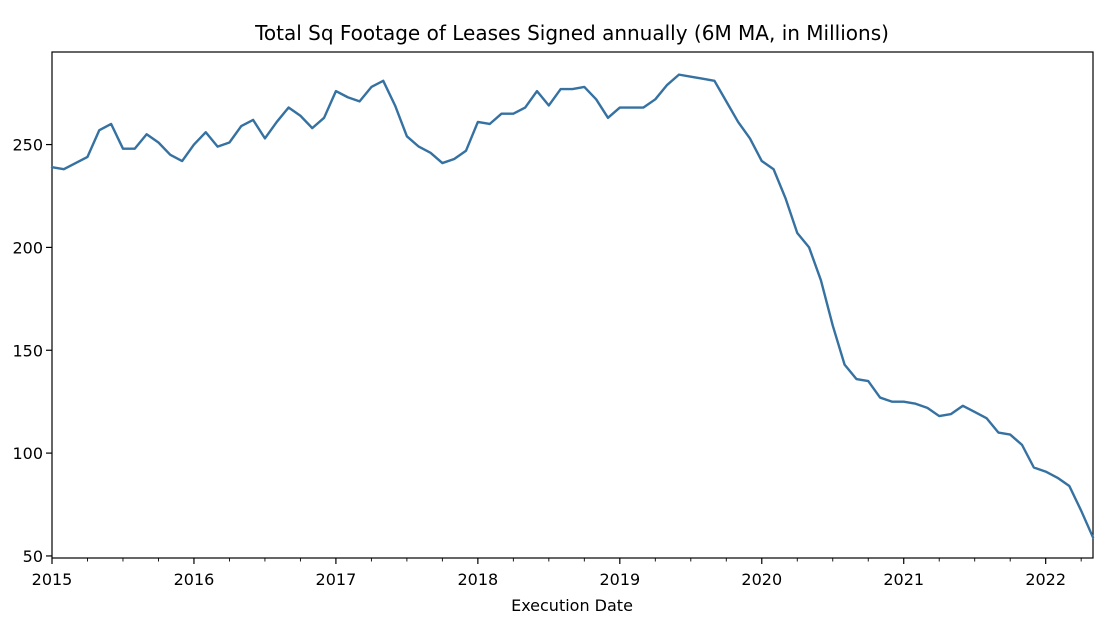  What do you see at coordinates (27, 247) in the screenshot?
I see `y-tick-label: 200` at bounding box center [27, 247].